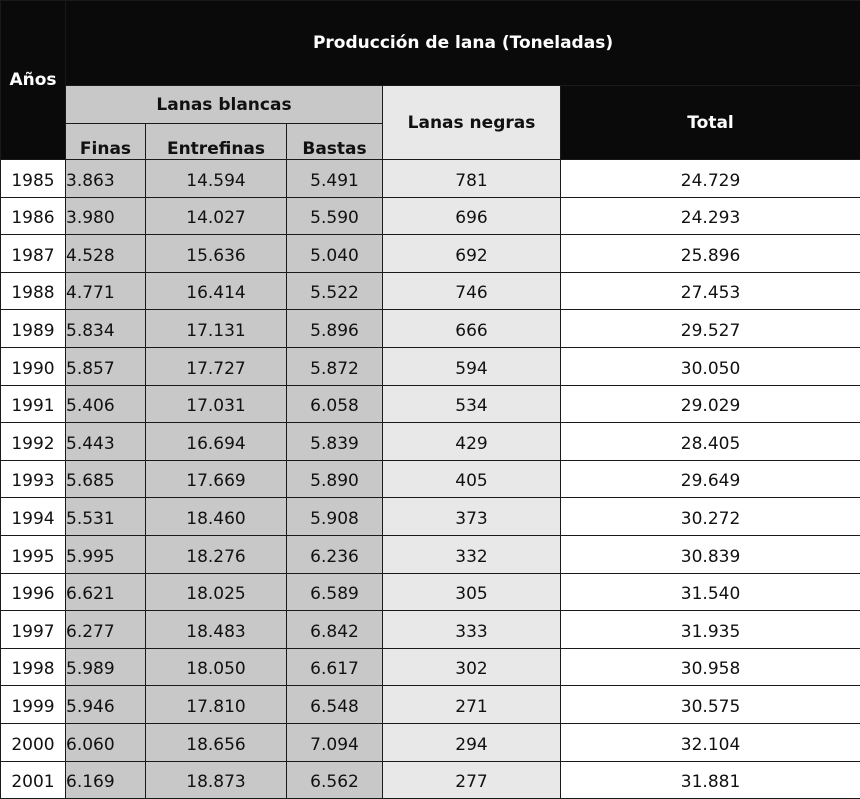  I want to click on finas-cell: 5.406, so click(106, 404).